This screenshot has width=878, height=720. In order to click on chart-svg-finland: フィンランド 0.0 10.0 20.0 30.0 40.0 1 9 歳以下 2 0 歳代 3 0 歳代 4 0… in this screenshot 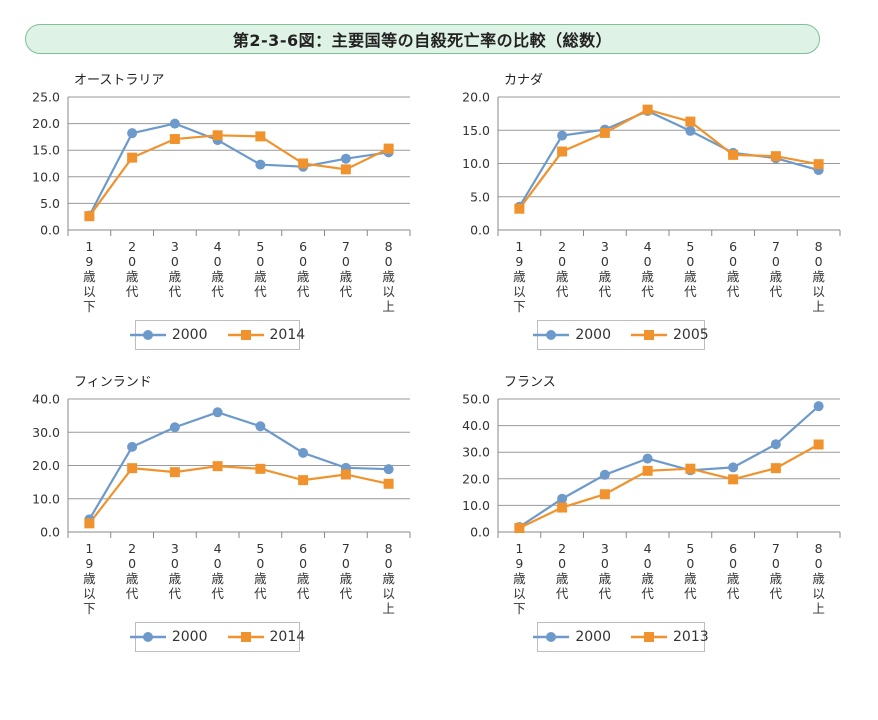, I will do `click(221, 495)`.